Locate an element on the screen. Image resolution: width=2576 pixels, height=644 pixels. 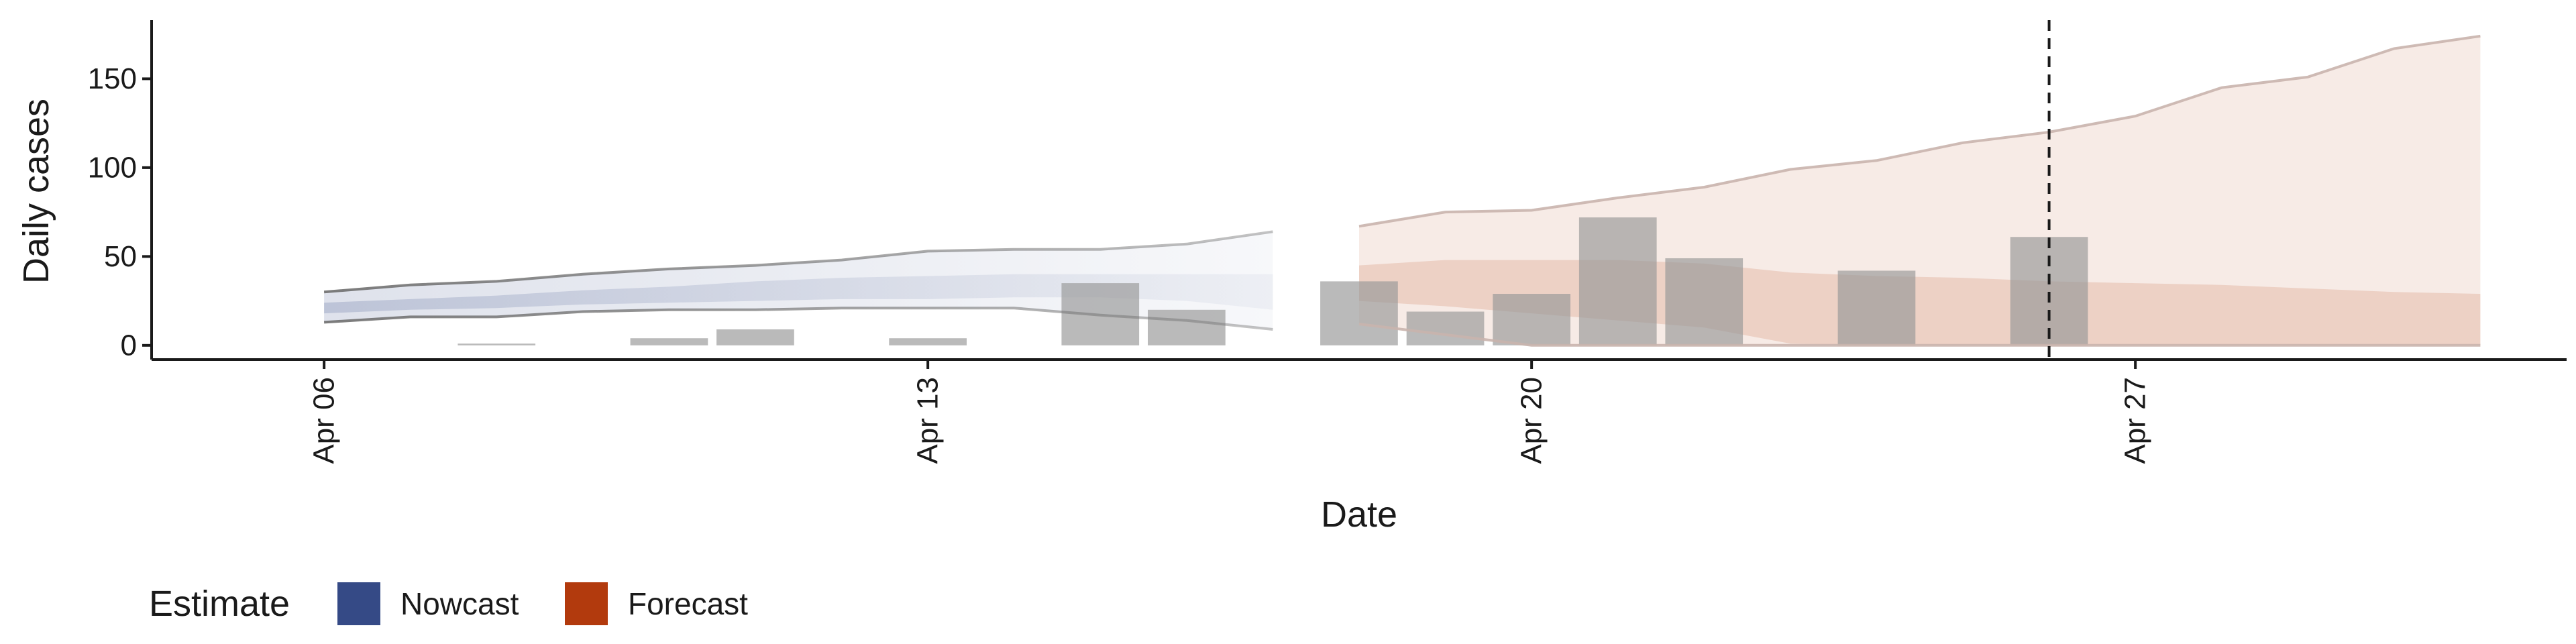
forecast-upper90-line is located at coordinates (1919, 131).